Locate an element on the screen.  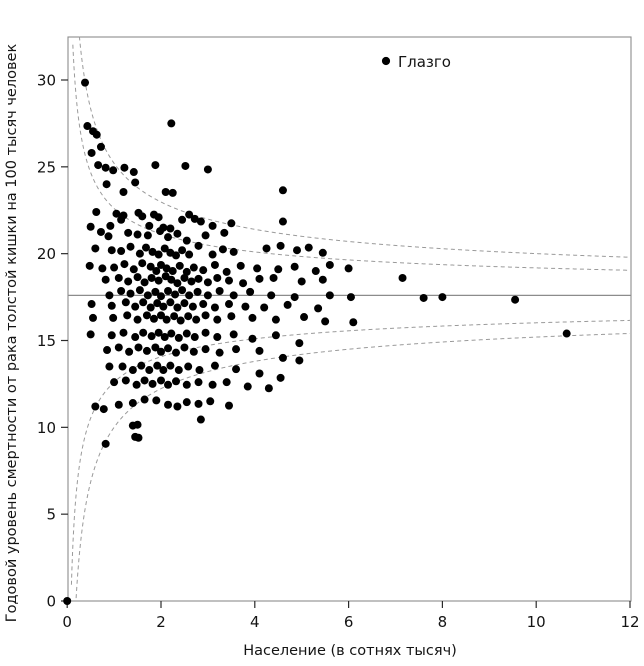
x-tick-label: 6 is located at coordinates (349, 622).